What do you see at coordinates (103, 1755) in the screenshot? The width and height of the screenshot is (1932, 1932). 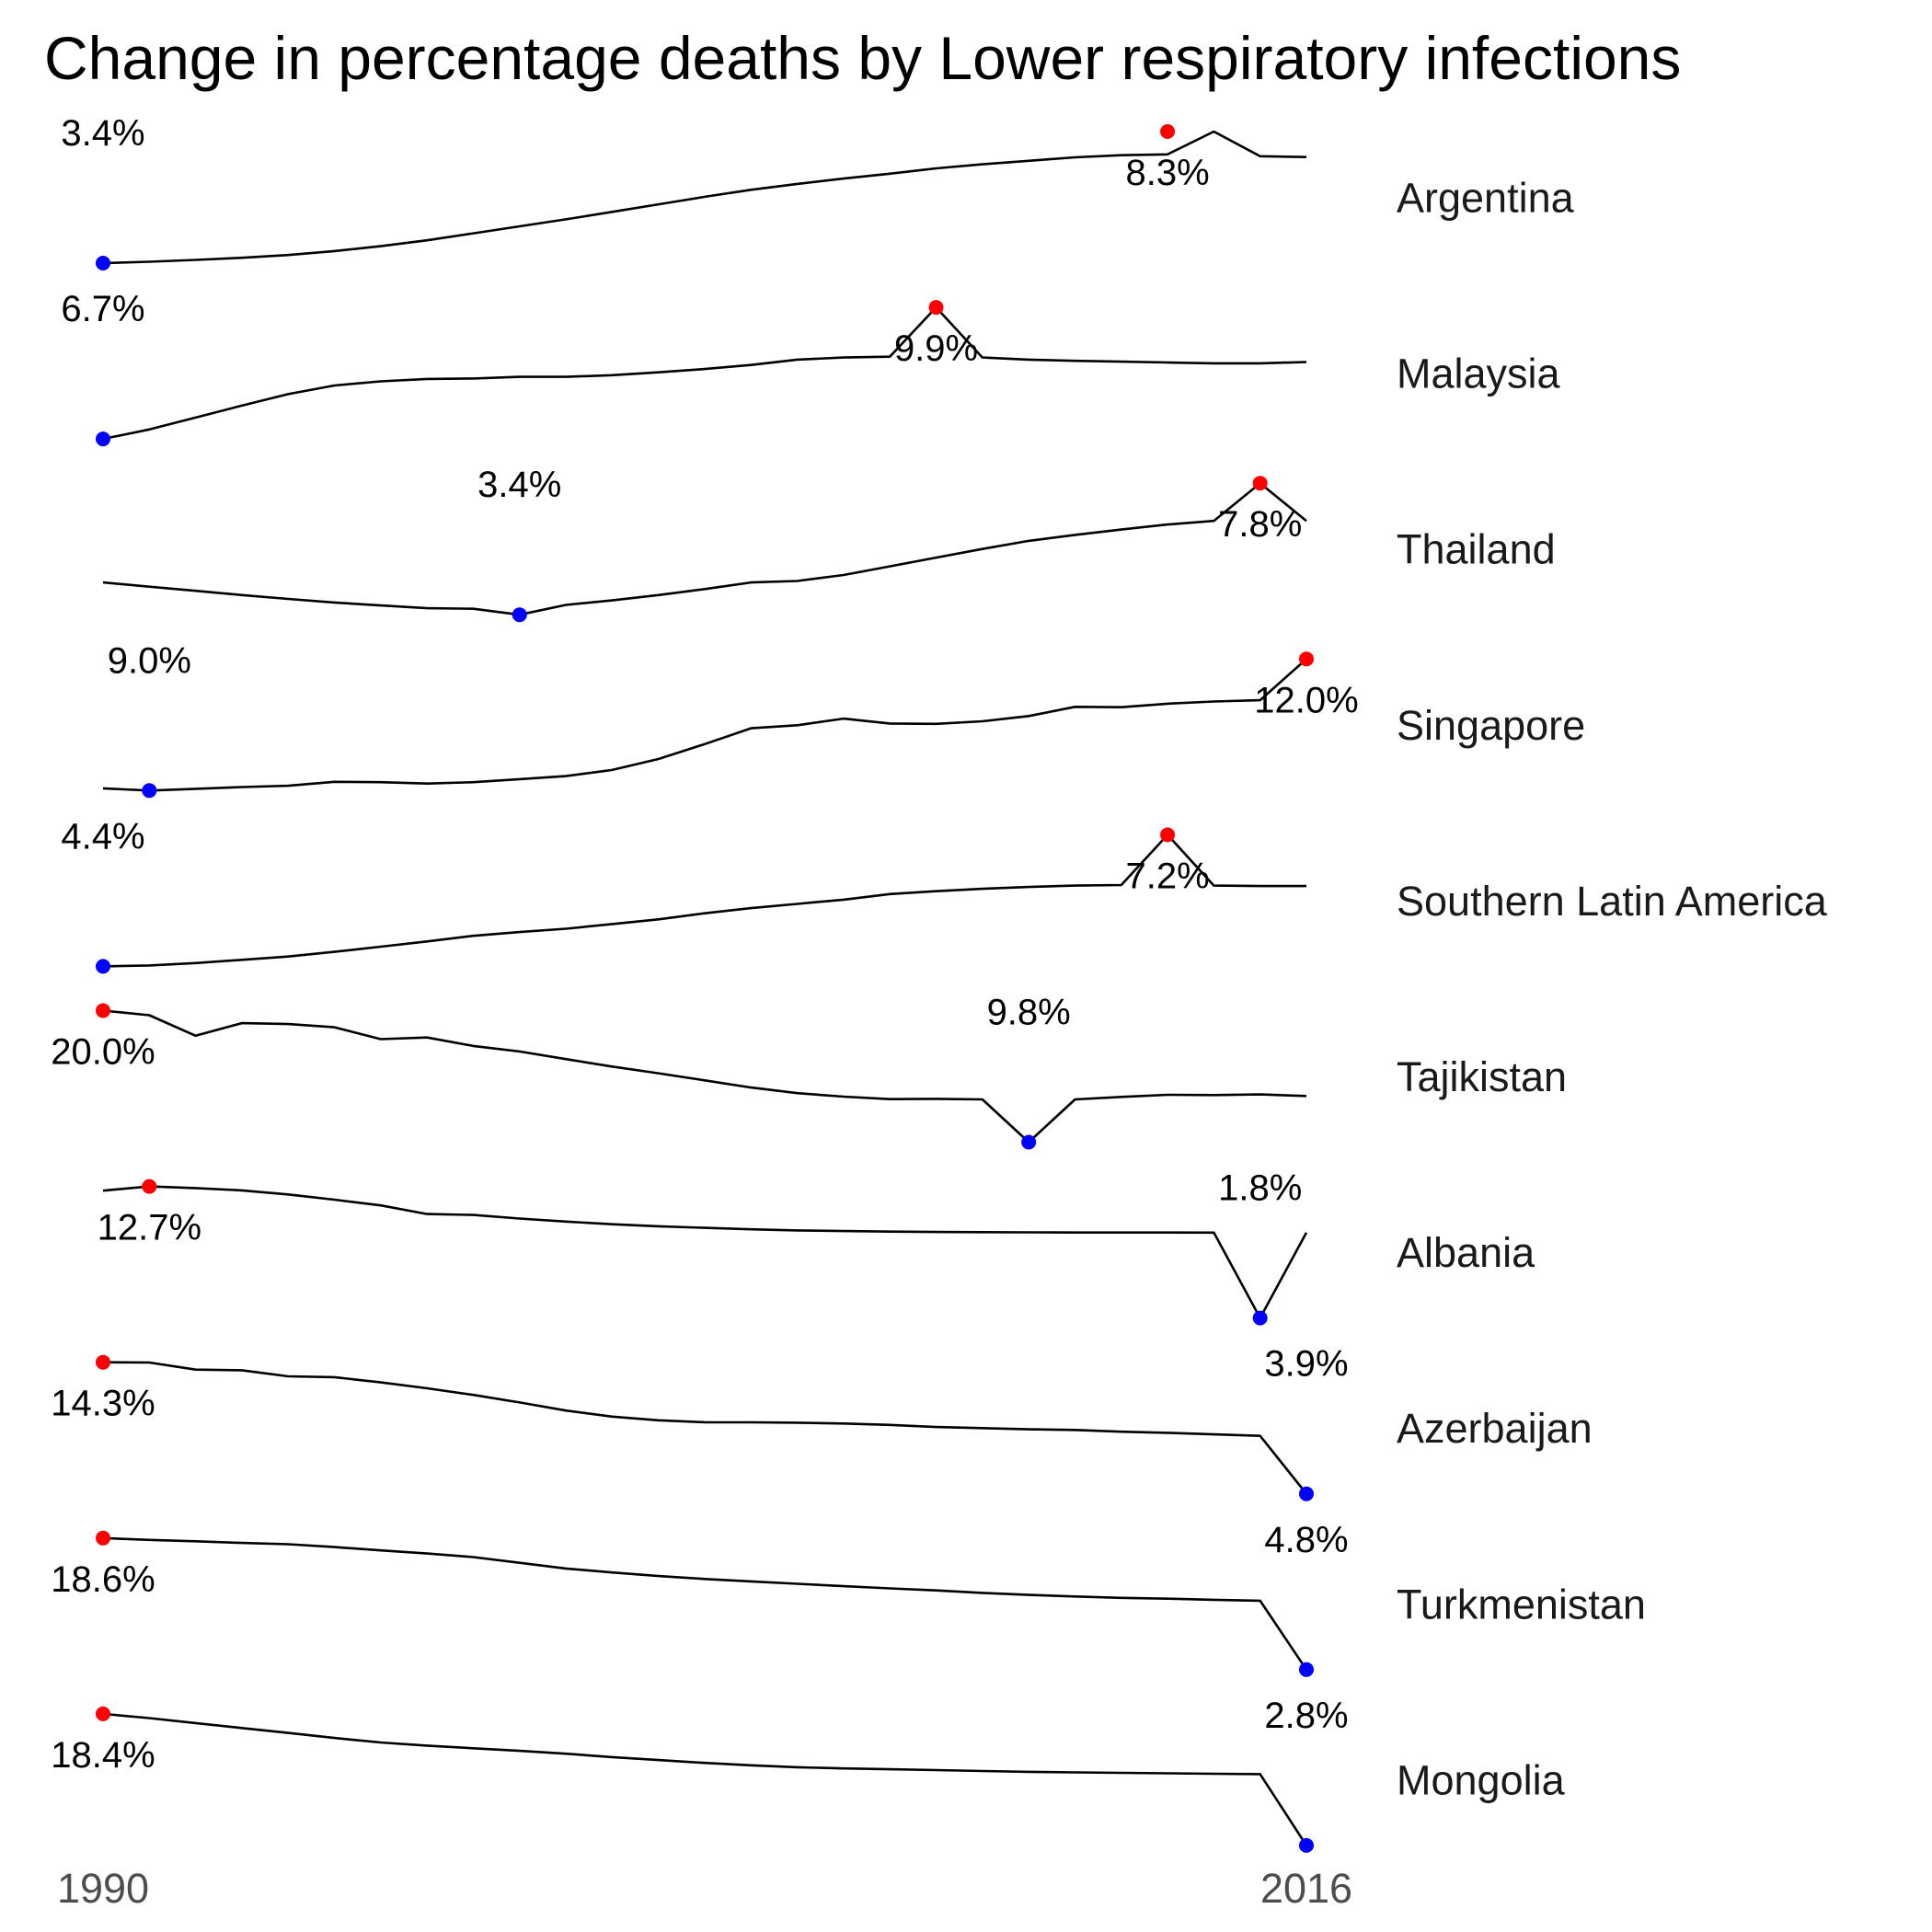 I see `max-label-mongolia: 18.4%` at bounding box center [103, 1755].